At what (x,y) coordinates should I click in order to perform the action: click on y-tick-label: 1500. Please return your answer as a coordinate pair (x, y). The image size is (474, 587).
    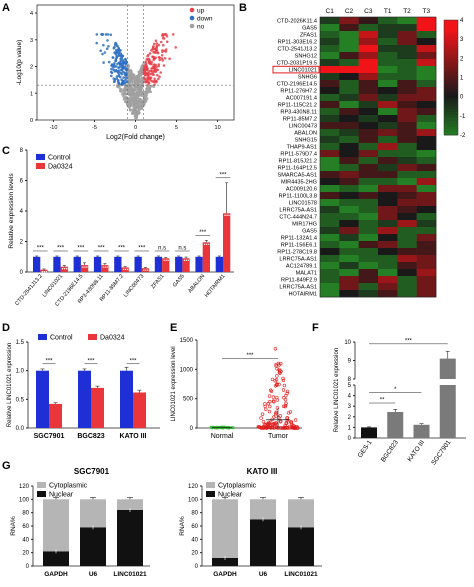
    Looking at the image, I should click on (187, 341).